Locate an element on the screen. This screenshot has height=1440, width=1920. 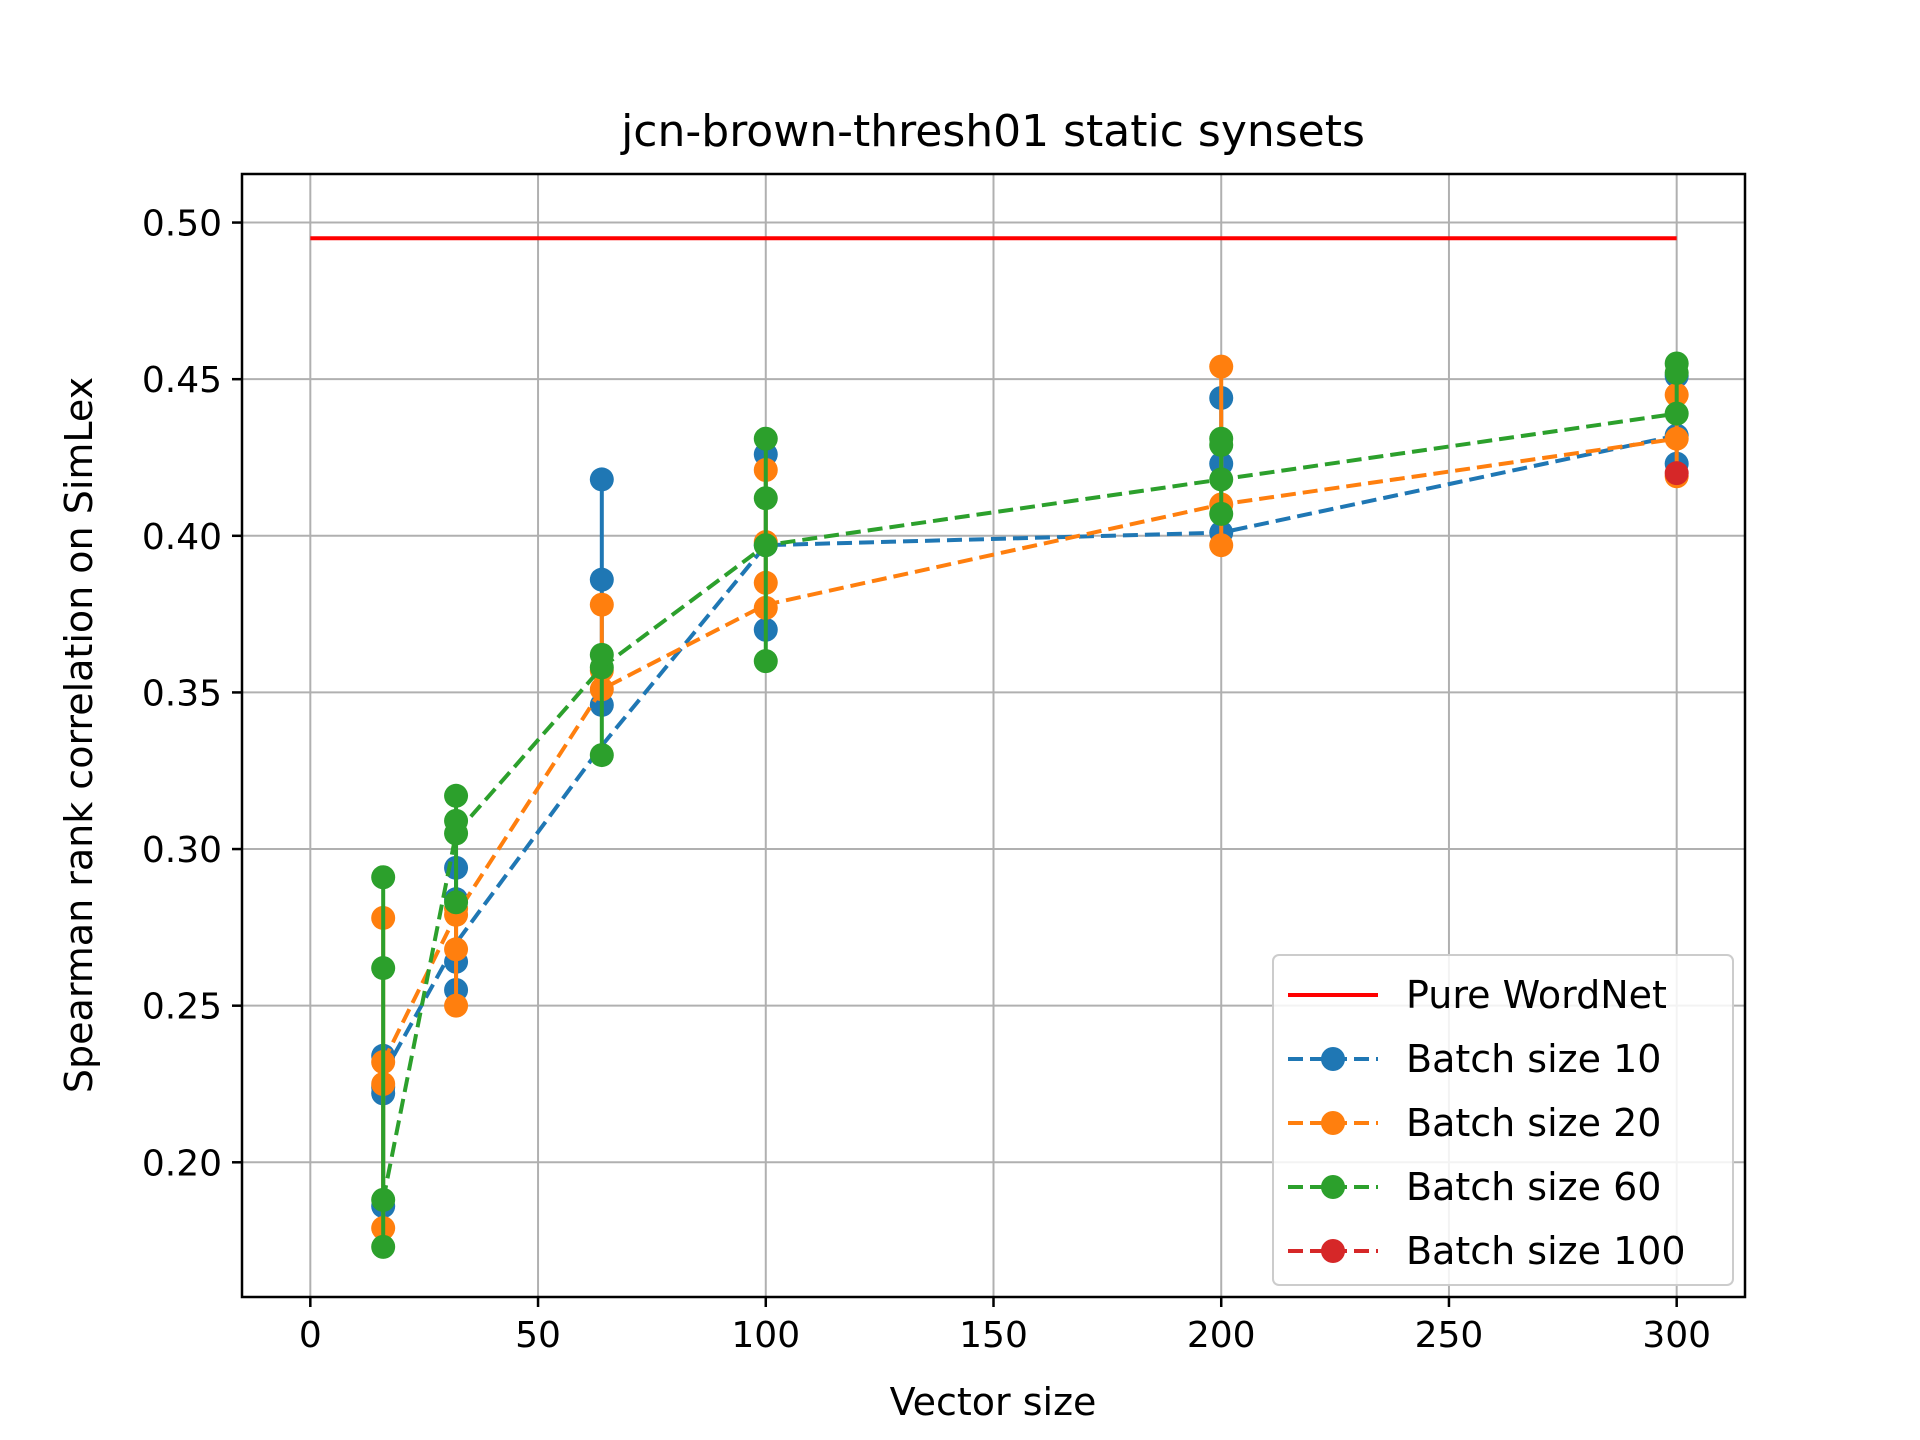
y-axis: 0.20 0.25 0.30 0.35 0.40 0.45 0.50 is located at coordinates (192, 694).